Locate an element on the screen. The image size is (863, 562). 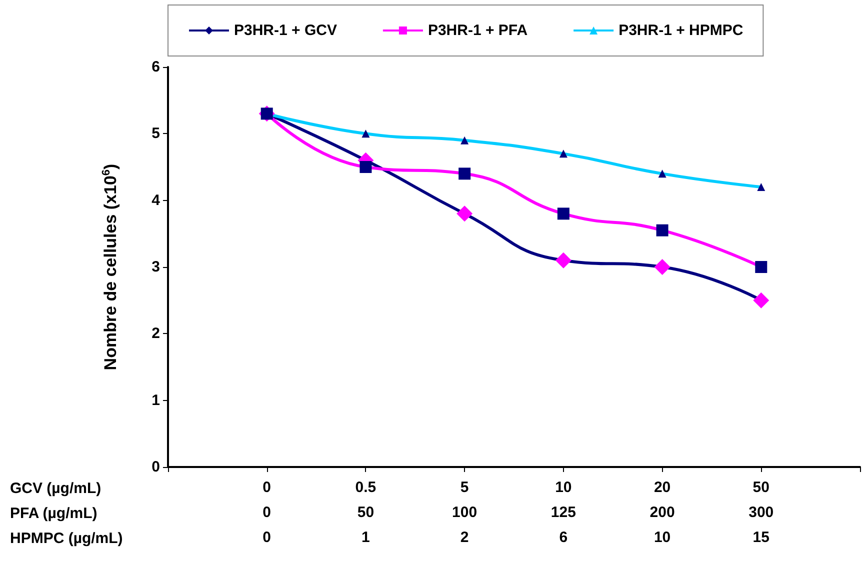
y-tick-label: 2 is located at coordinates (156, 333).